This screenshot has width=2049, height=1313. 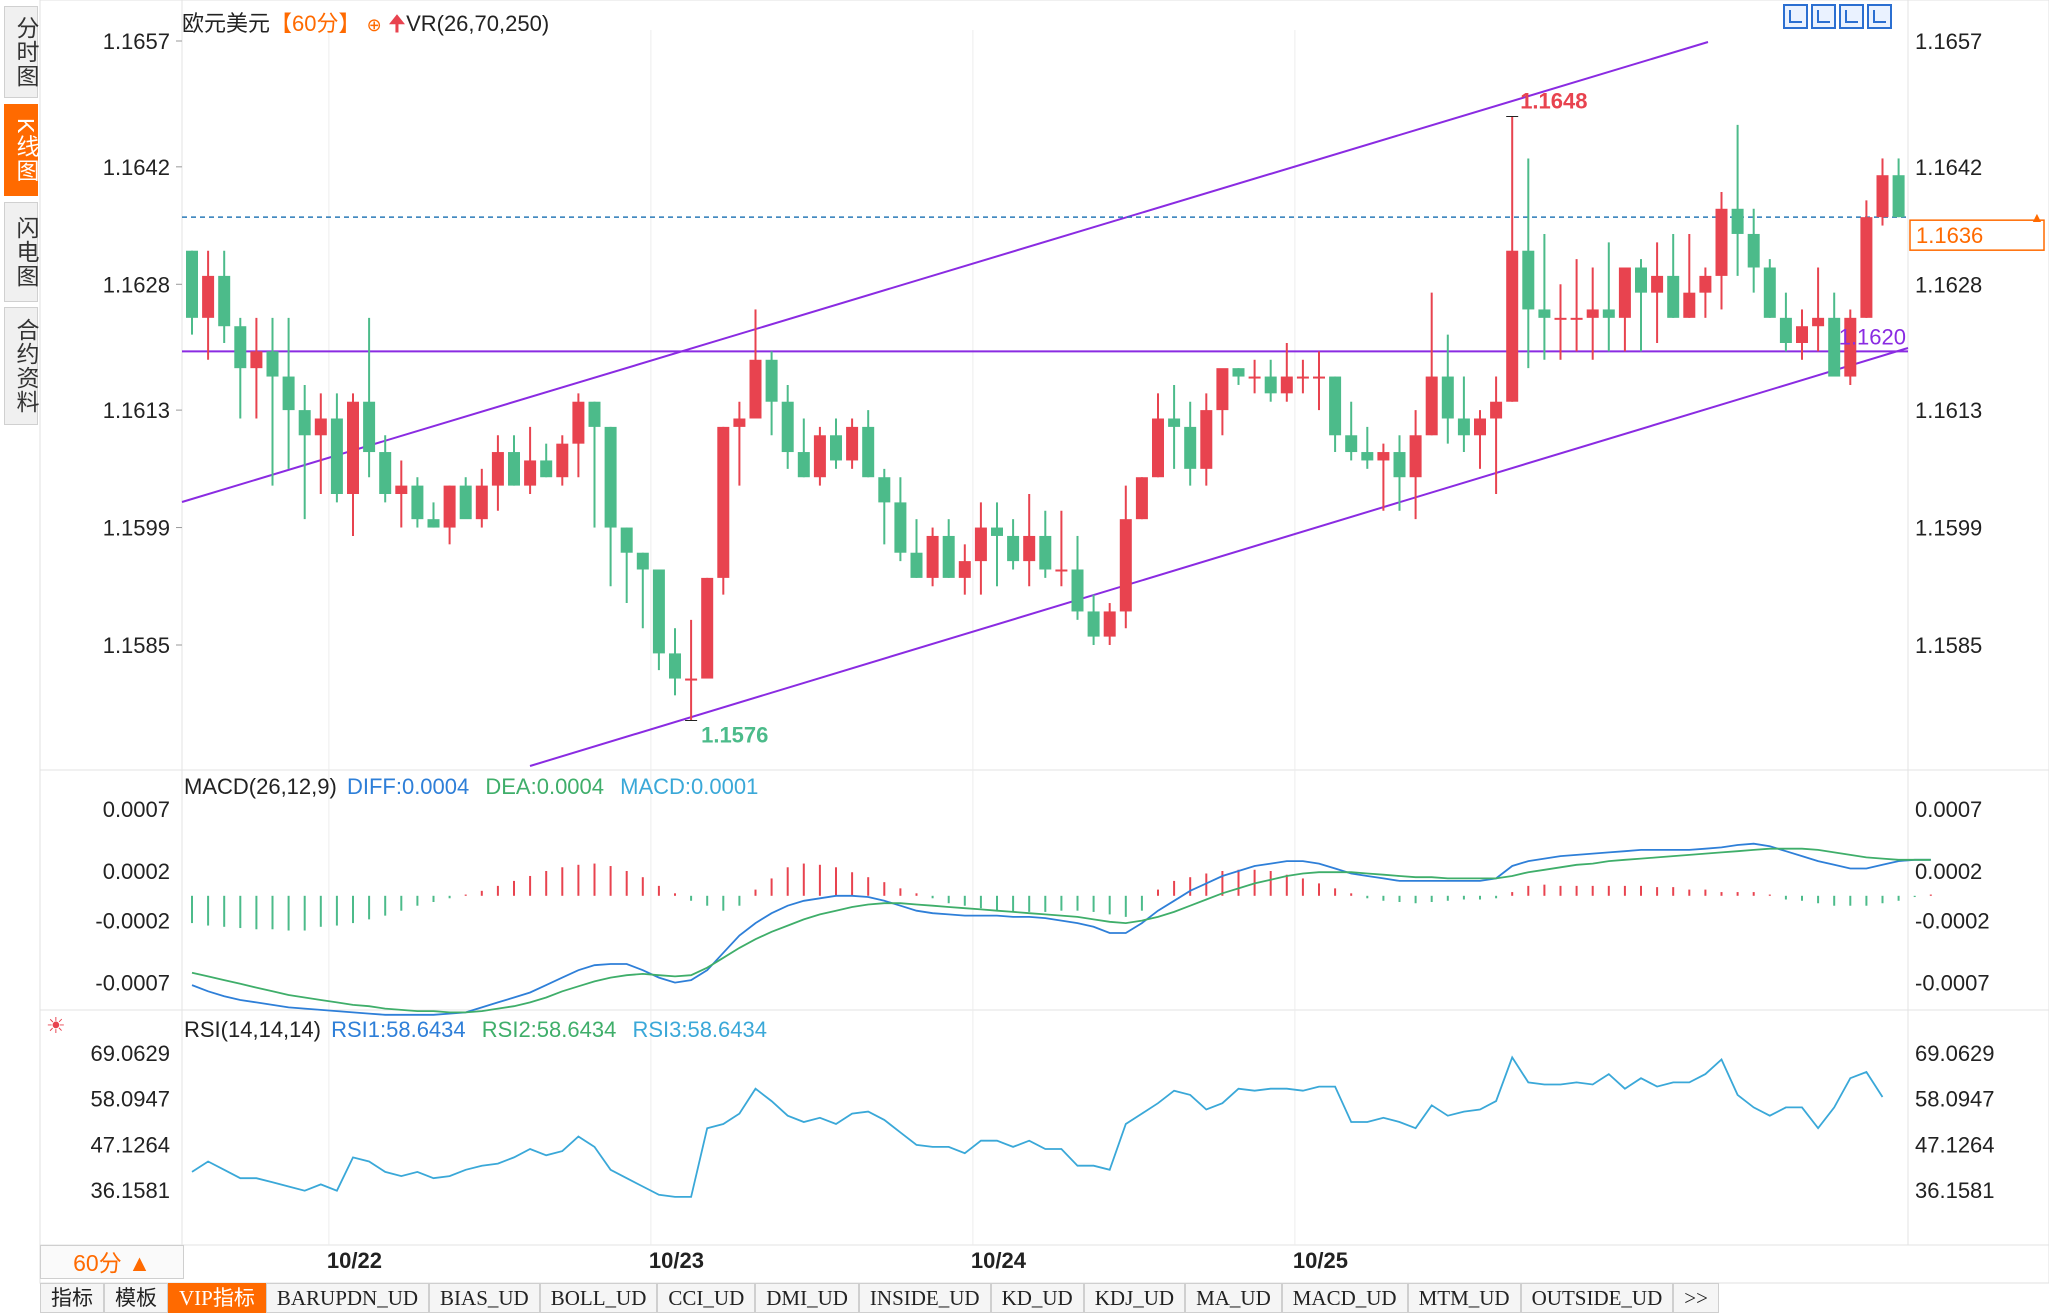 What do you see at coordinates (260, 786) in the screenshot?
I see `macd-title: MACD(26,12,9)` at bounding box center [260, 786].